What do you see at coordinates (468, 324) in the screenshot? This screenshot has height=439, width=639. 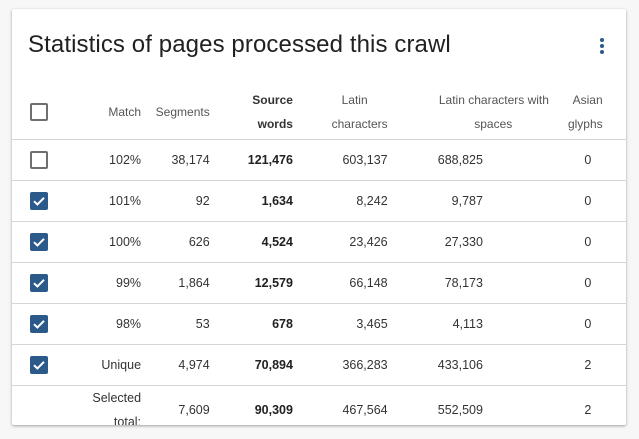 I see `cell-latin-spaces: 4,113` at bounding box center [468, 324].